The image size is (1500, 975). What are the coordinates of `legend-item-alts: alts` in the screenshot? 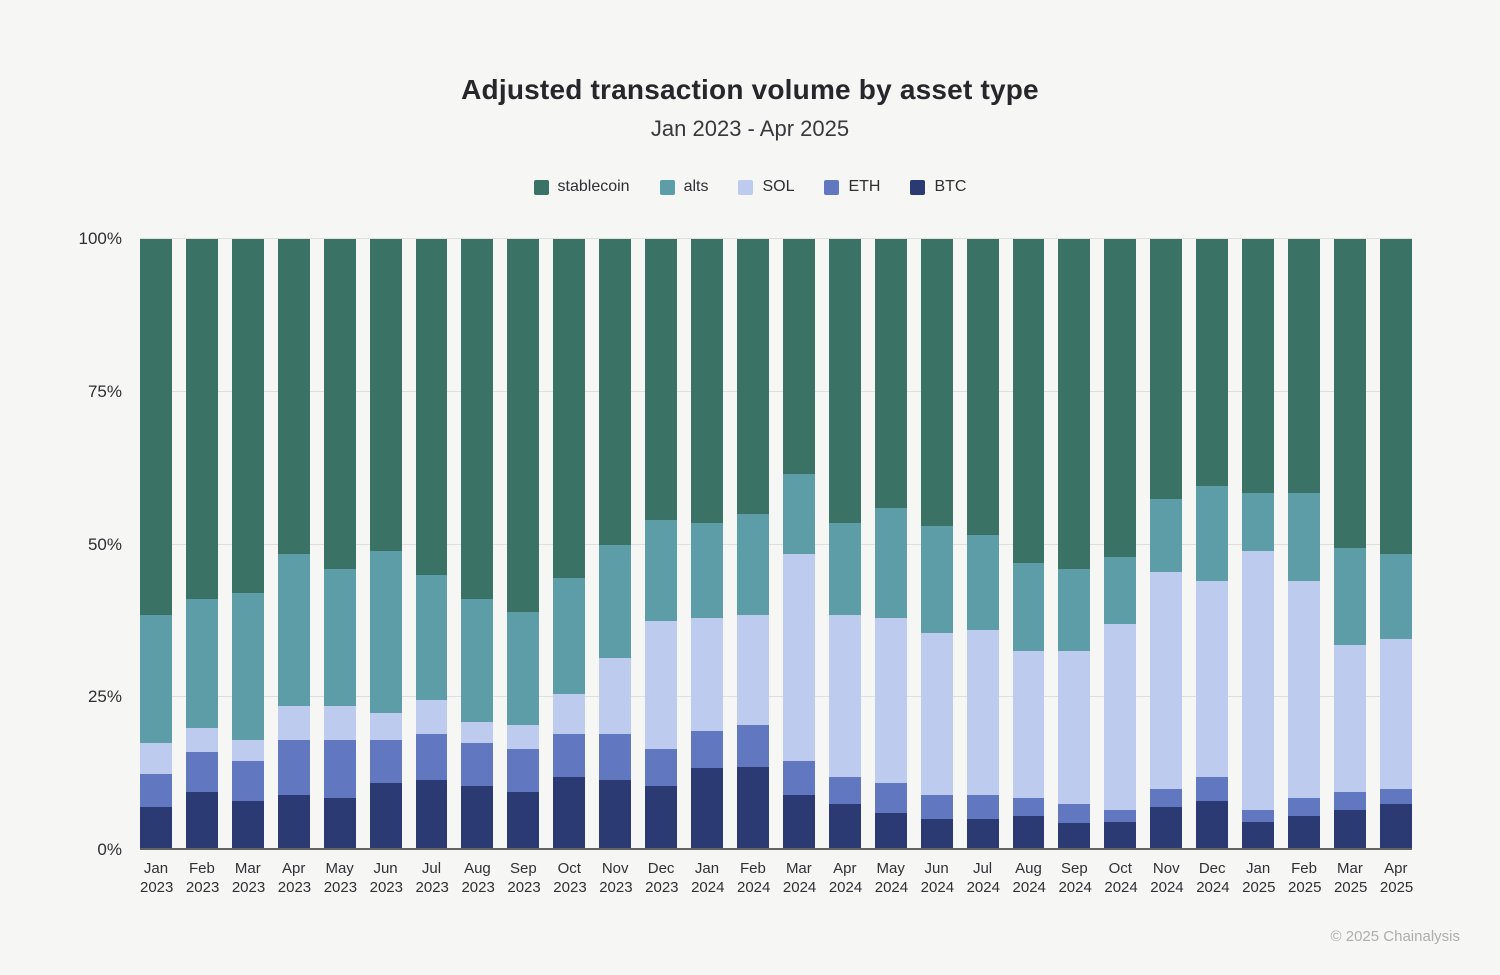 It's located at (683, 187).